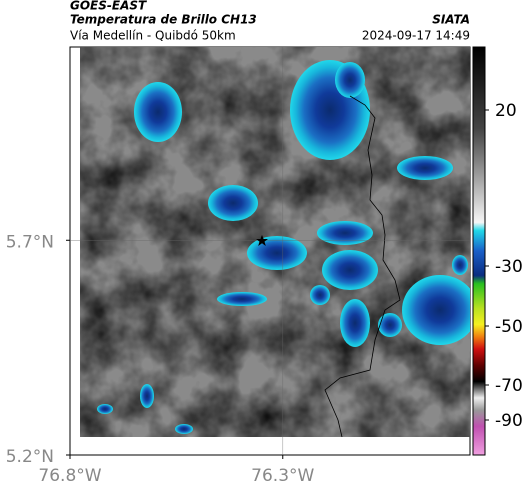 This screenshot has height=491, width=526. What do you see at coordinates (69, 476) in the screenshot?
I see `x-tick-label: 76.8°W` at bounding box center [69, 476].